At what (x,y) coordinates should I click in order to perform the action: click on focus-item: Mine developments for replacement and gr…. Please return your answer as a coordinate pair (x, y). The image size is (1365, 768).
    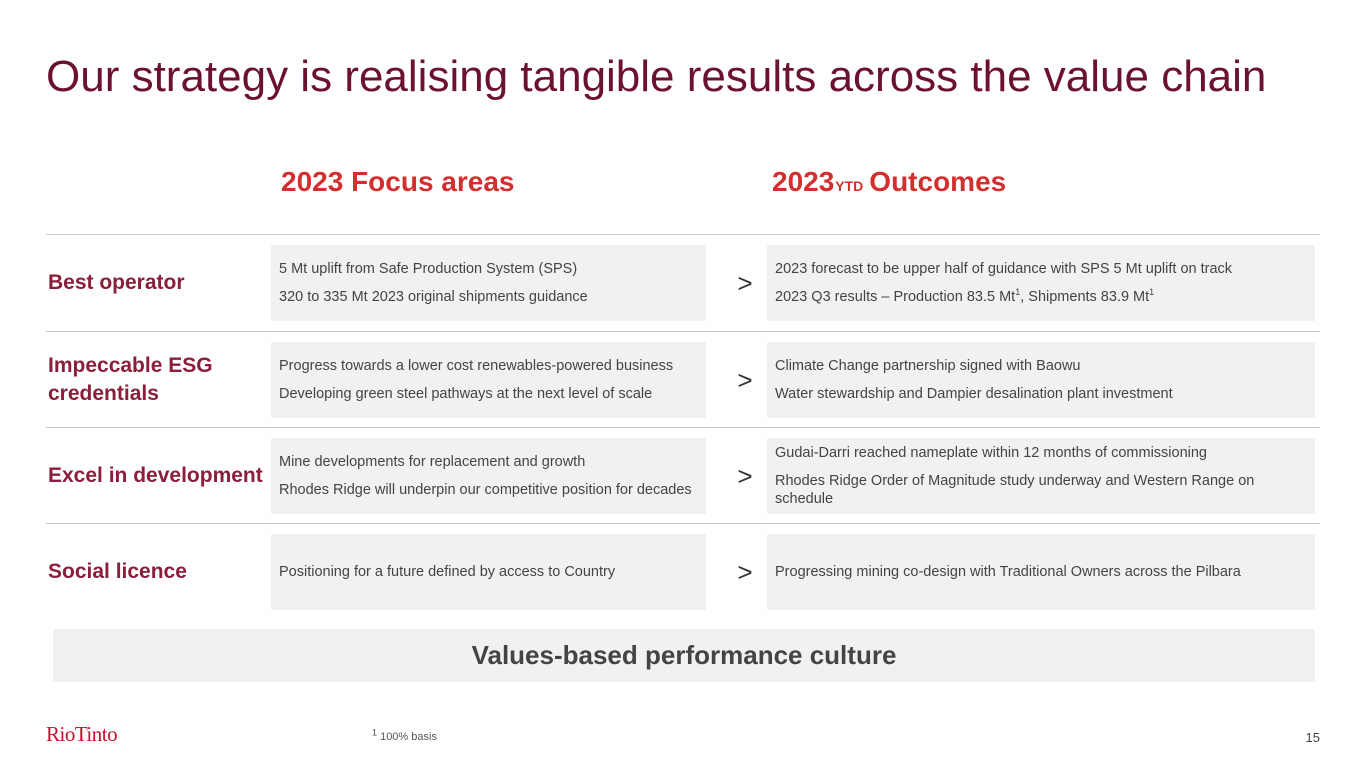
    Looking at the image, I should click on (432, 462).